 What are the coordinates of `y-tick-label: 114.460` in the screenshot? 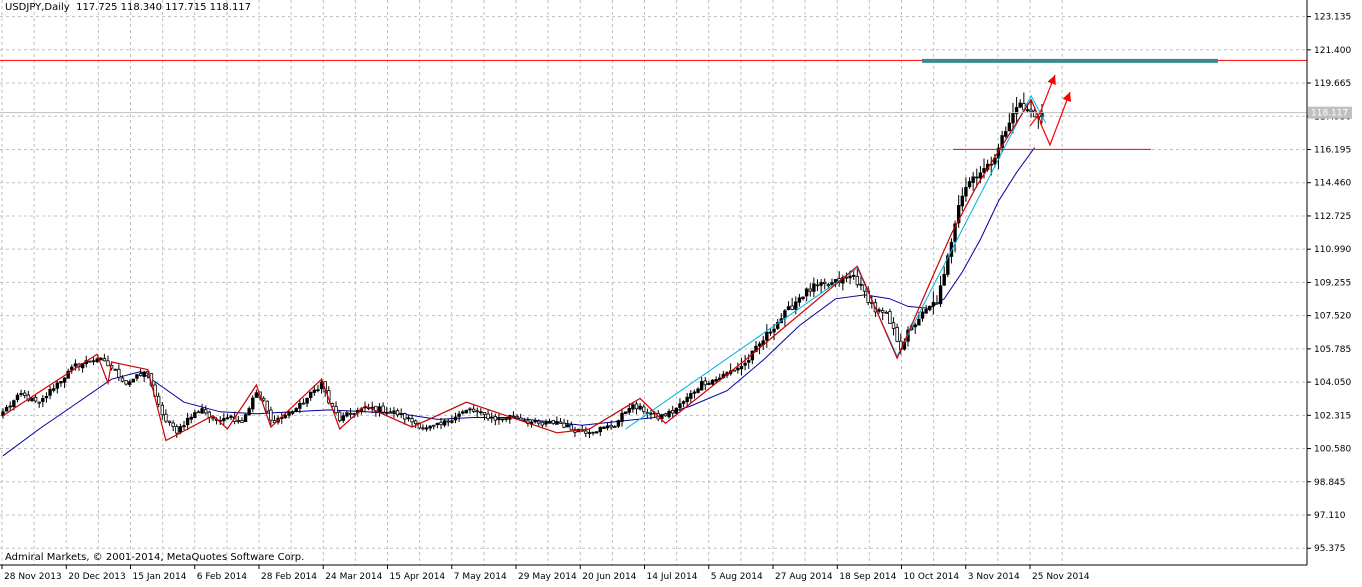 It's located at (1332, 184).